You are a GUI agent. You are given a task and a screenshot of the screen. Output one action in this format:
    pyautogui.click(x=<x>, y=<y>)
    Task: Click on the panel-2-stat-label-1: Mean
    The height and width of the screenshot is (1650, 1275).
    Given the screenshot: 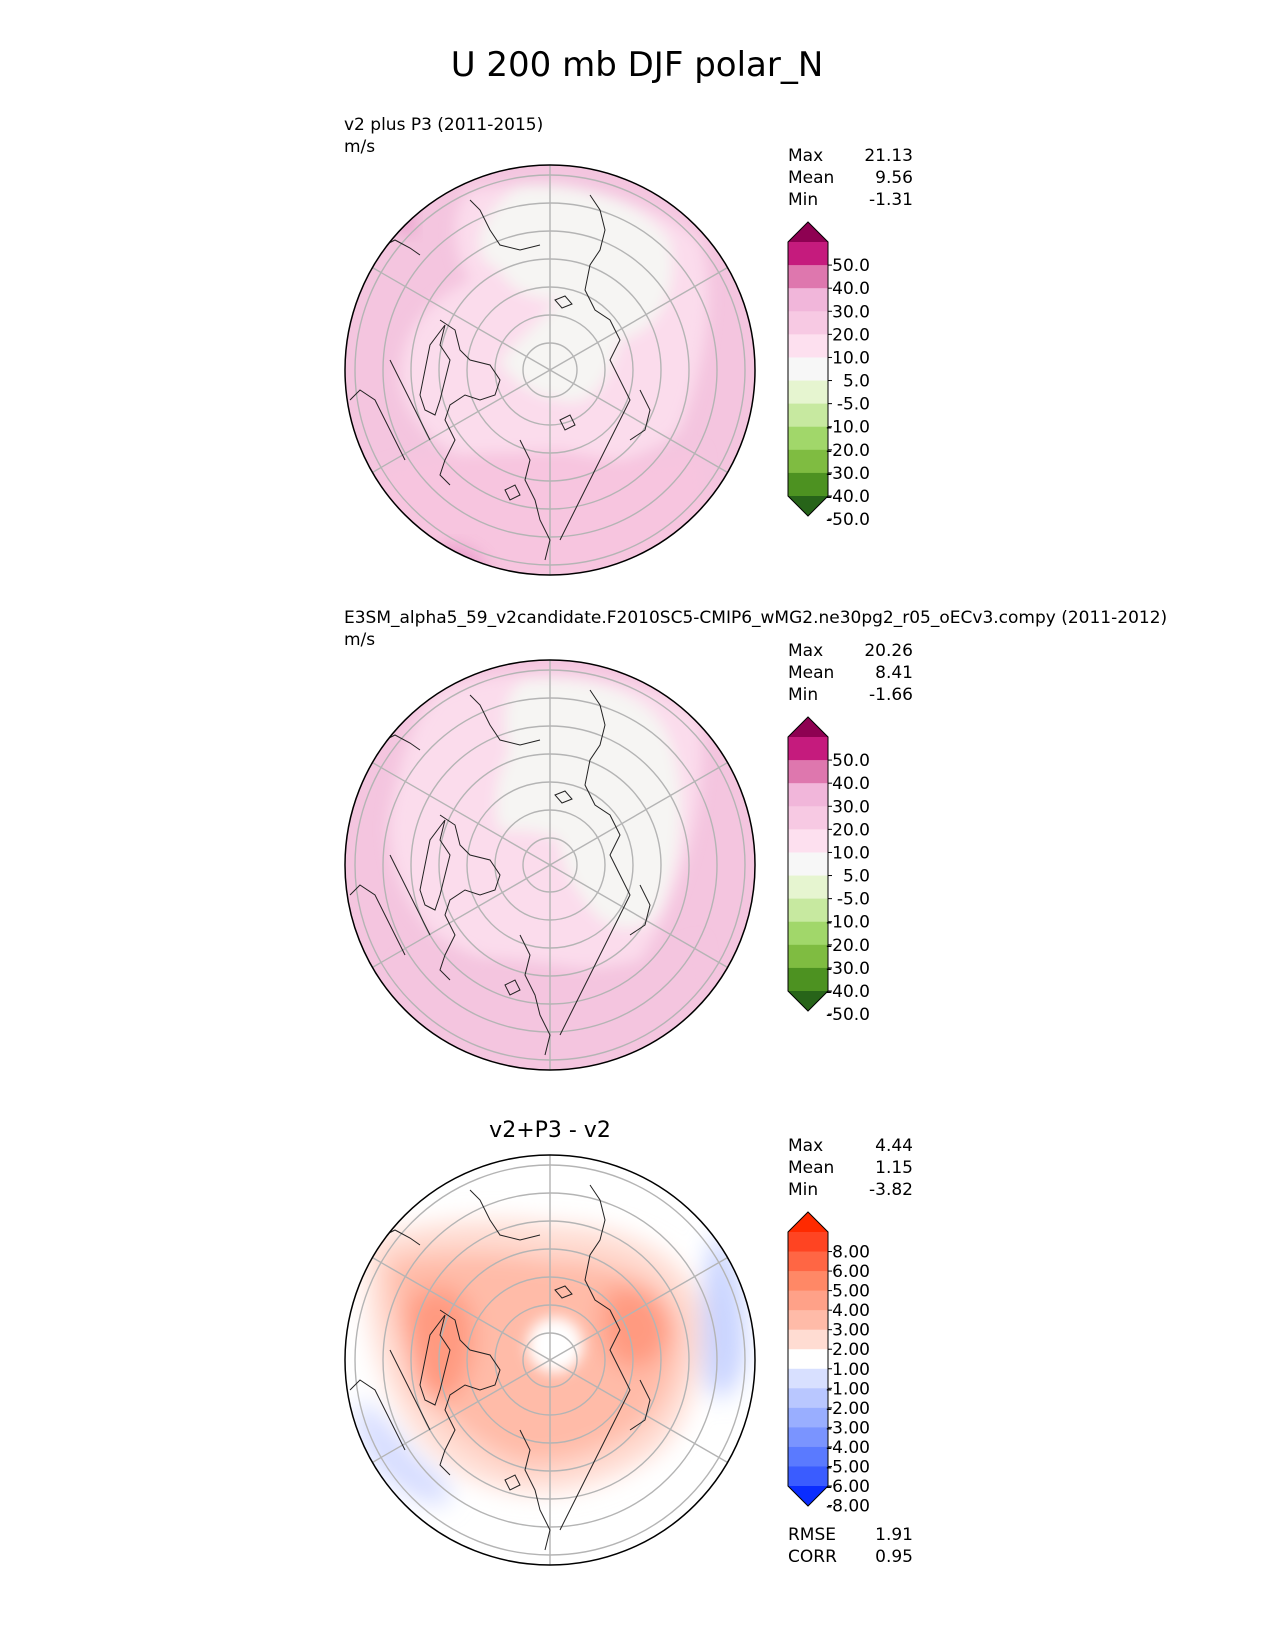 What is the action you would take?
    pyautogui.click(x=811, y=673)
    